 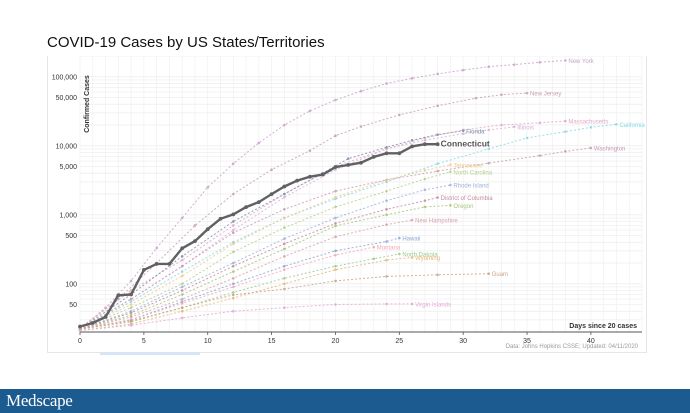 I want to click on series-label-virgin-islands: Virgin Islands, so click(x=433, y=305).